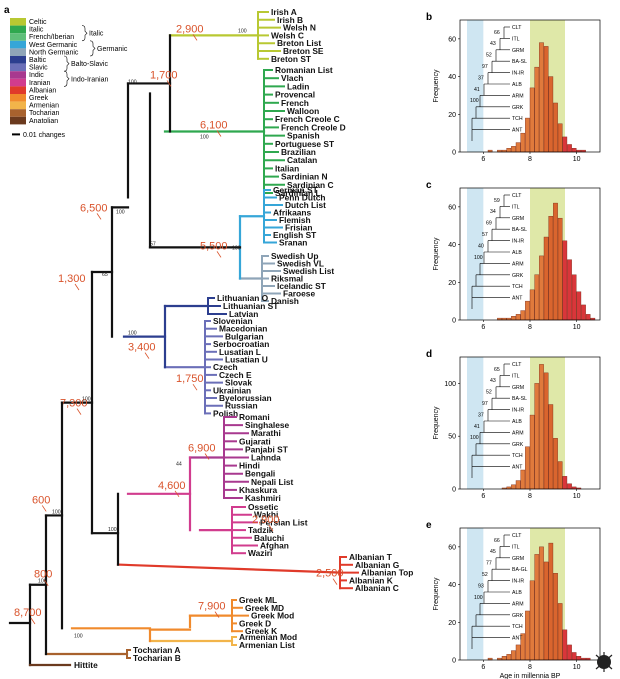  What do you see at coordinates (520, 570) in the screenshot?
I see `mini-tree-label: BA-GL` at bounding box center [520, 570].